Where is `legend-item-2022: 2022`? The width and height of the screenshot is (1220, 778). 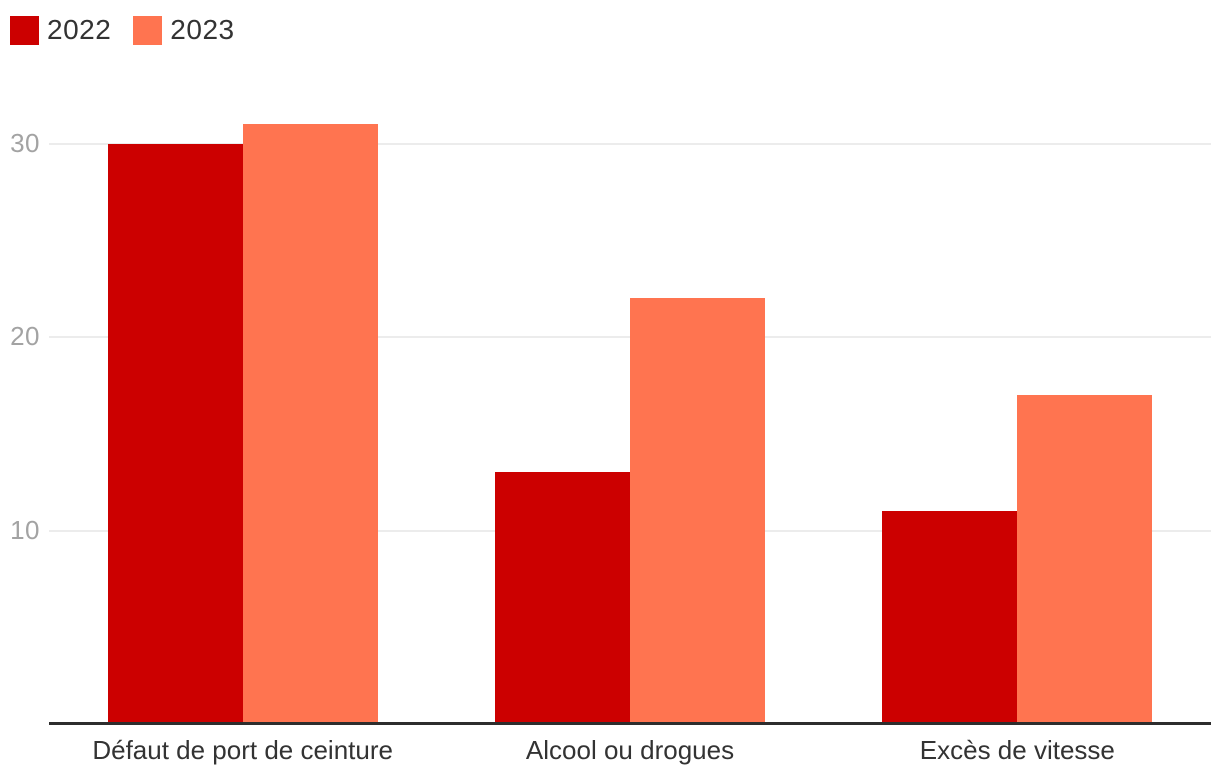 legend-item-2022: 2022 is located at coordinates (60, 30).